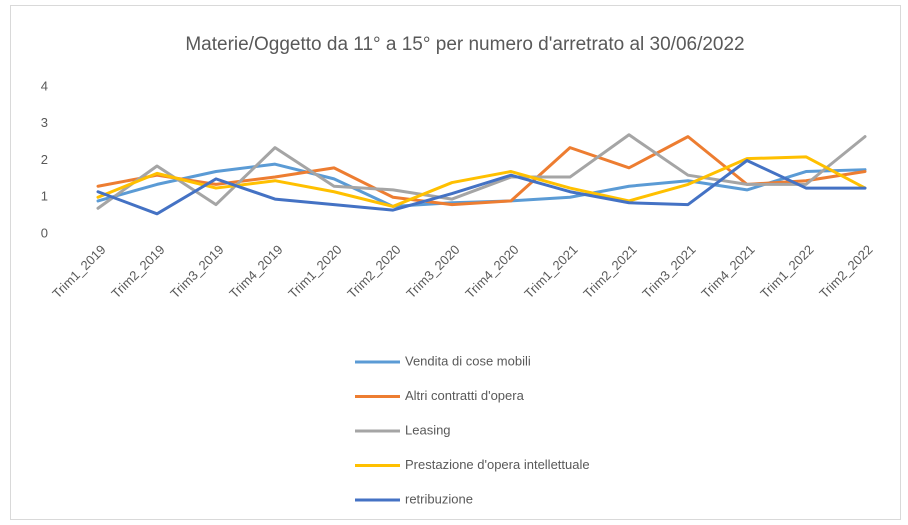  I want to click on y-tick-label: 0, so click(44, 232).